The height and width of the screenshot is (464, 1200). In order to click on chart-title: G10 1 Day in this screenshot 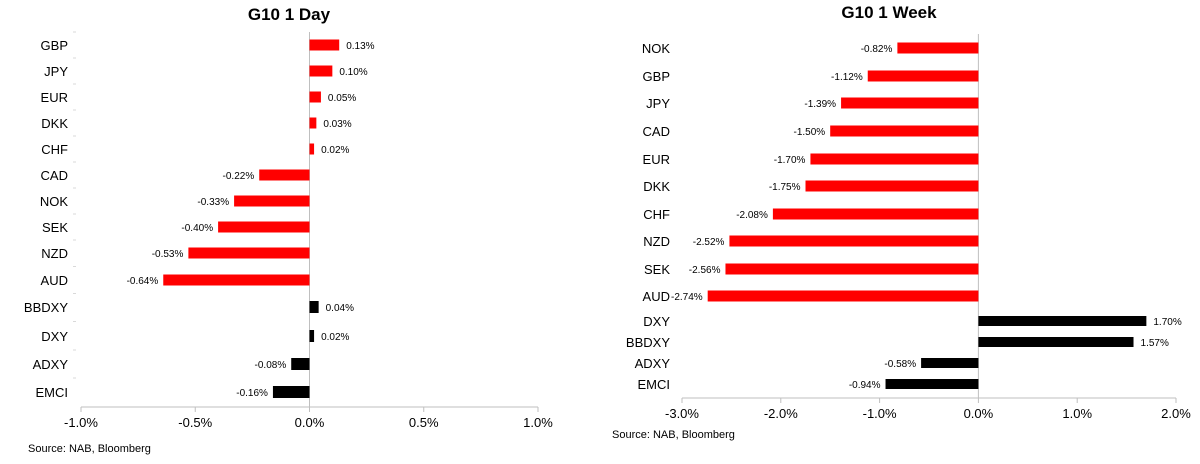, I will do `click(289, 14)`.